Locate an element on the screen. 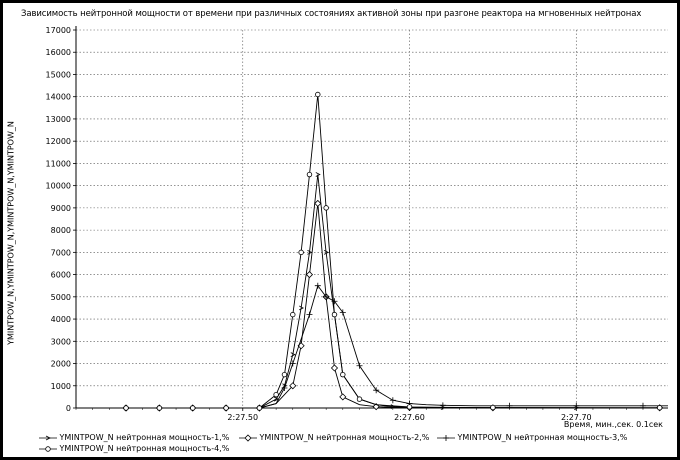 The width and height of the screenshot is (680, 460). x-tick-labels: 2:27.50 2:27.60 2:27.70 is located at coordinates (409, 417).